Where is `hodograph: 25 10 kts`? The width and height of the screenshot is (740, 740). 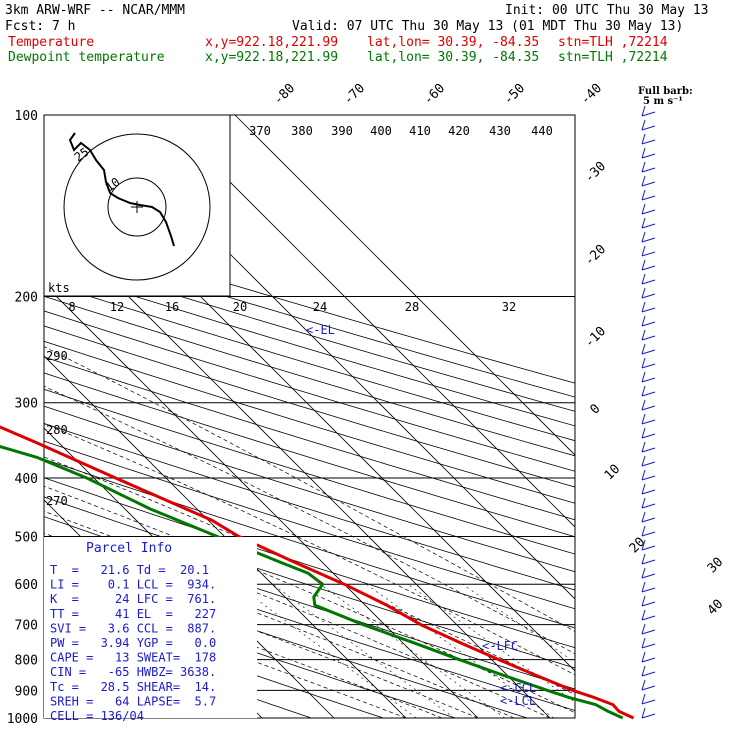
hodograph: 25 10 kts is located at coordinates (137, 205).